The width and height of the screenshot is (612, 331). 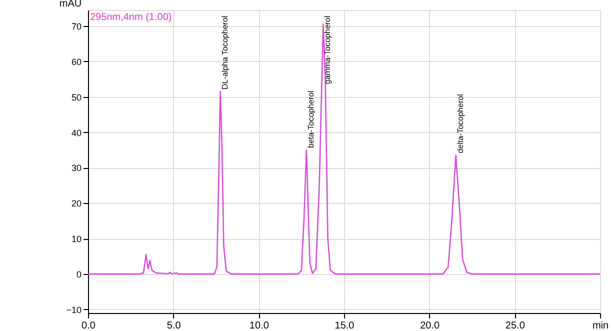 What do you see at coordinates (311, 119) in the screenshot?
I see `annotation: beta-Tocopherol` at bounding box center [311, 119].